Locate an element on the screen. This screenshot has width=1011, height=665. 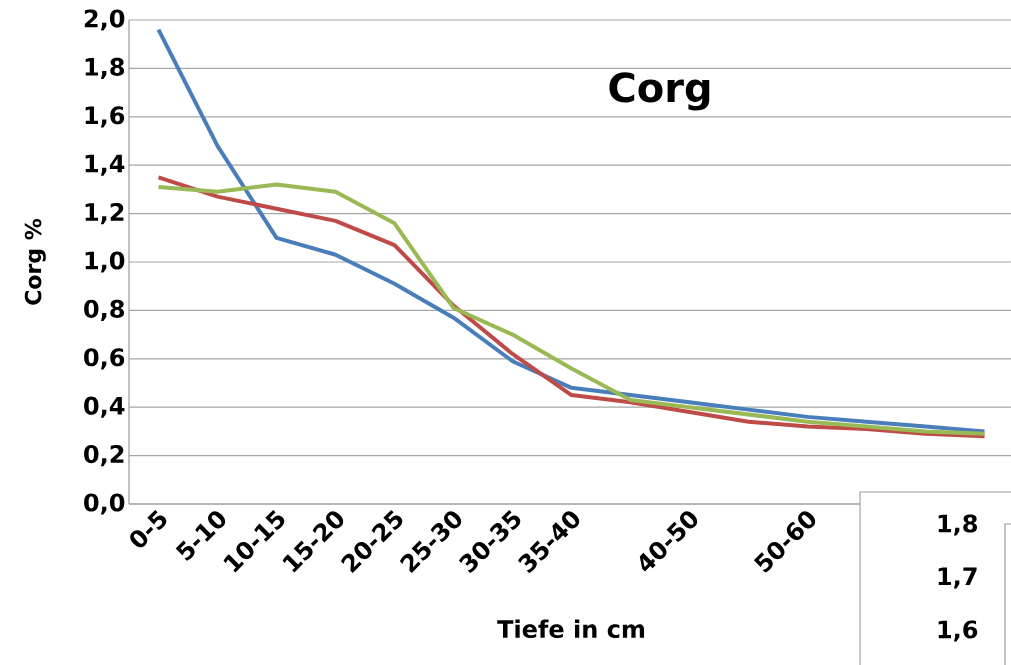
text: 1,6 is located at coordinates (958, 631).